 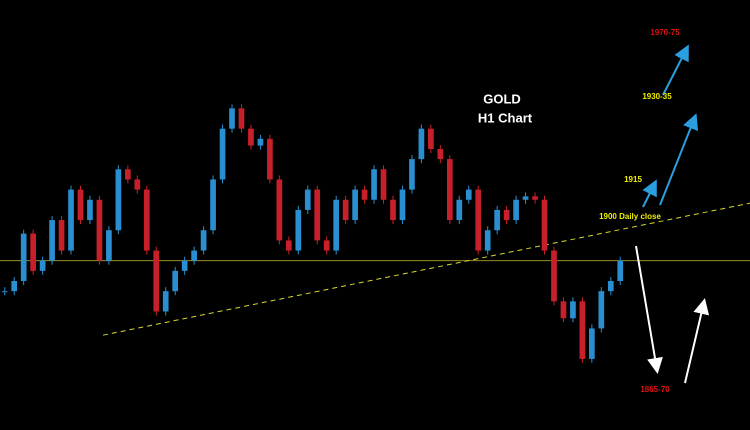 I want to click on annotation: 1865-70, so click(x=655, y=389).